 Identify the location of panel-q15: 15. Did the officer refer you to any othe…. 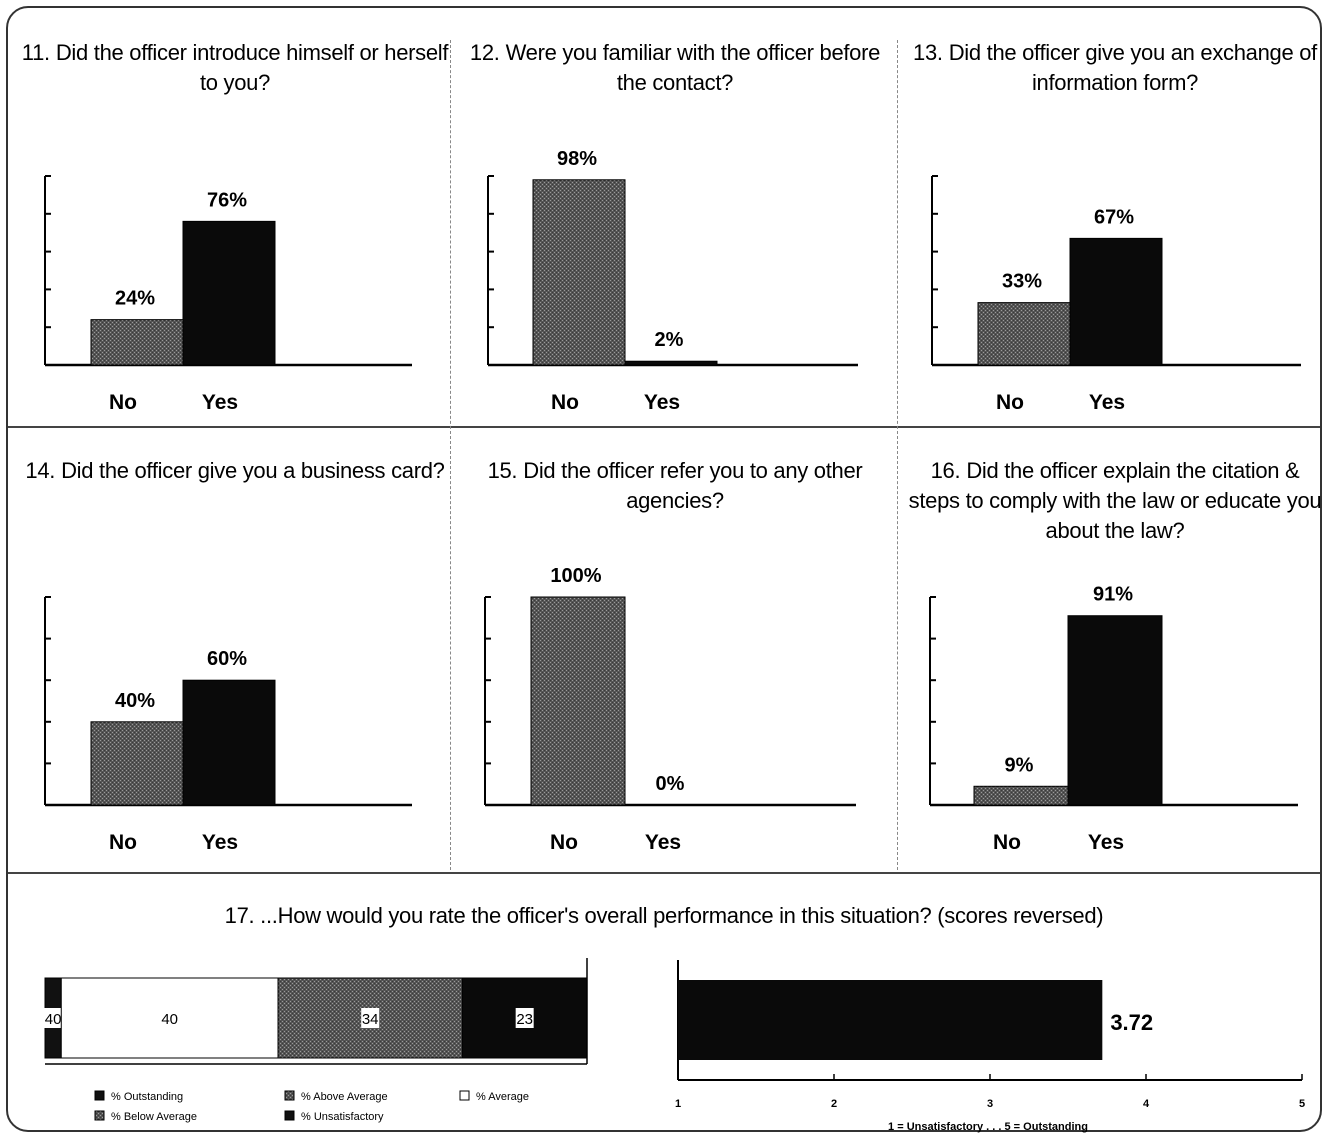
(675, 660).